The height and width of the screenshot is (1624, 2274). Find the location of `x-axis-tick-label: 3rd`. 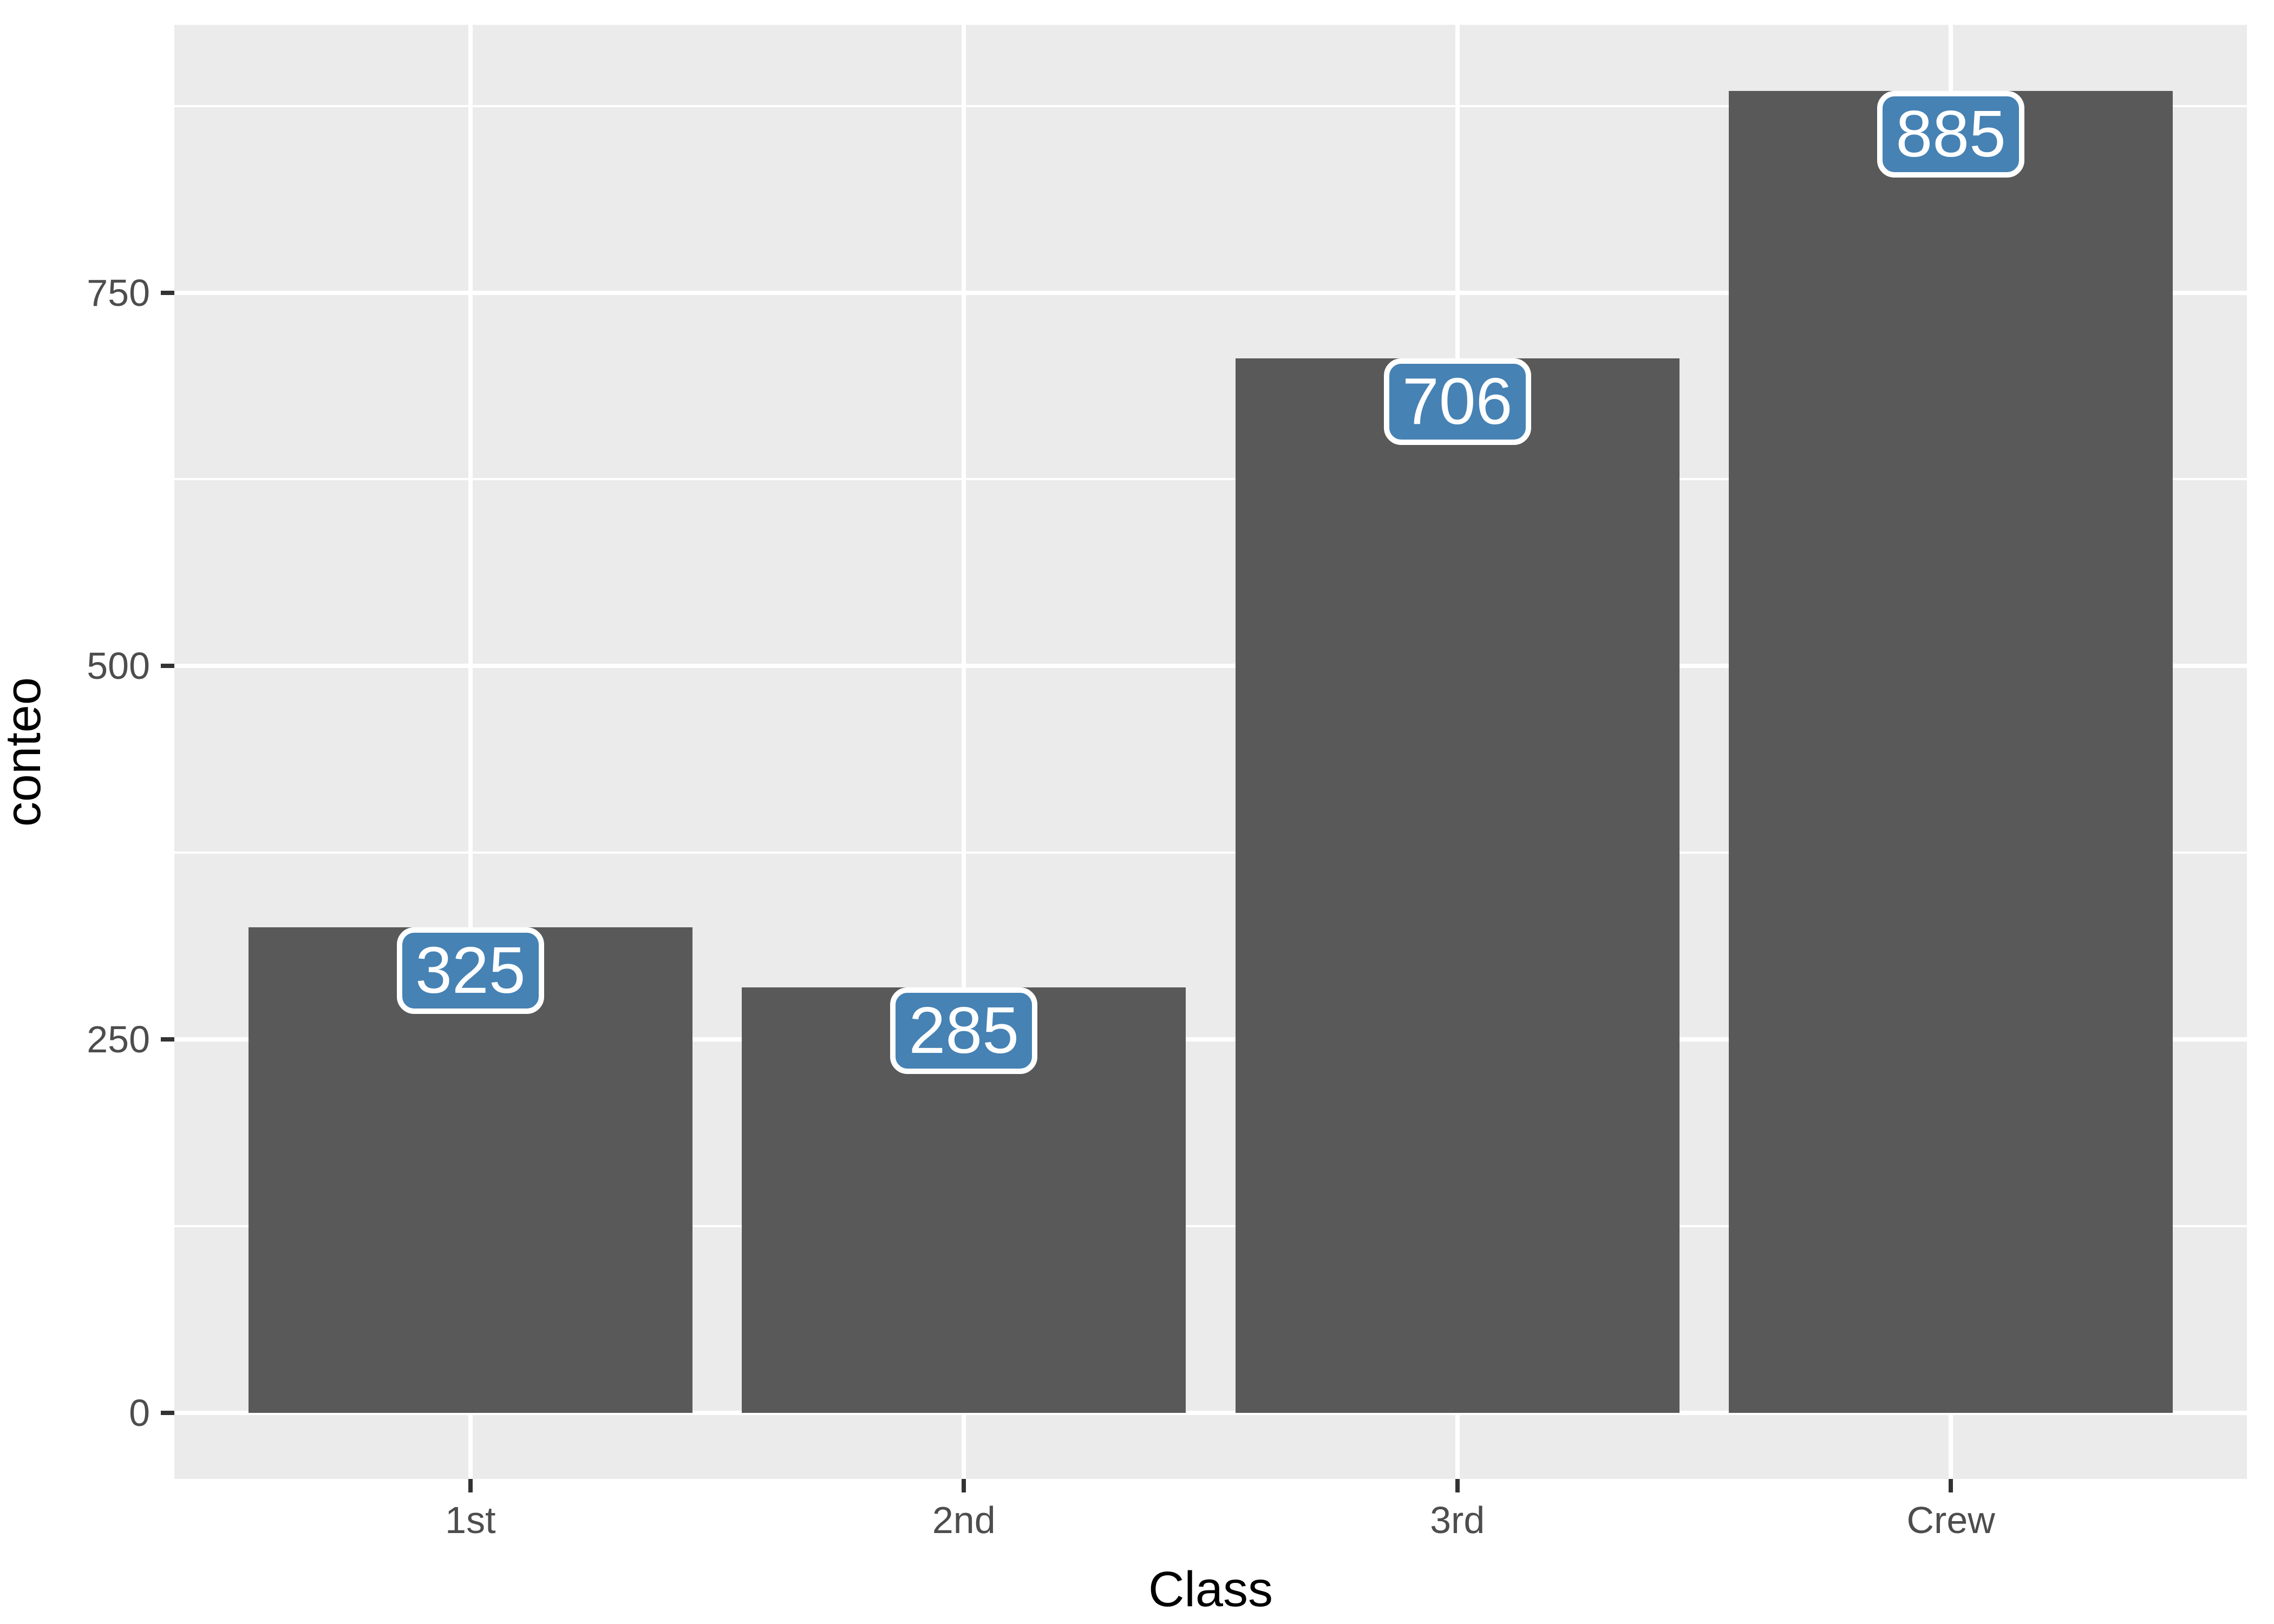

x-axis-tick-label: 3rd is located at coordinates (1458, 1520).